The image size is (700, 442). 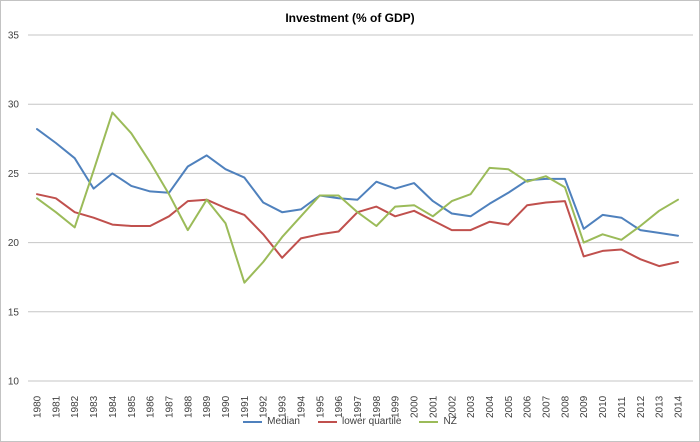 What do you see at coordinates (151, 406) in the screenshot?
I see `x-axis-tick-label: 1986` at bounding box center [151, 406].